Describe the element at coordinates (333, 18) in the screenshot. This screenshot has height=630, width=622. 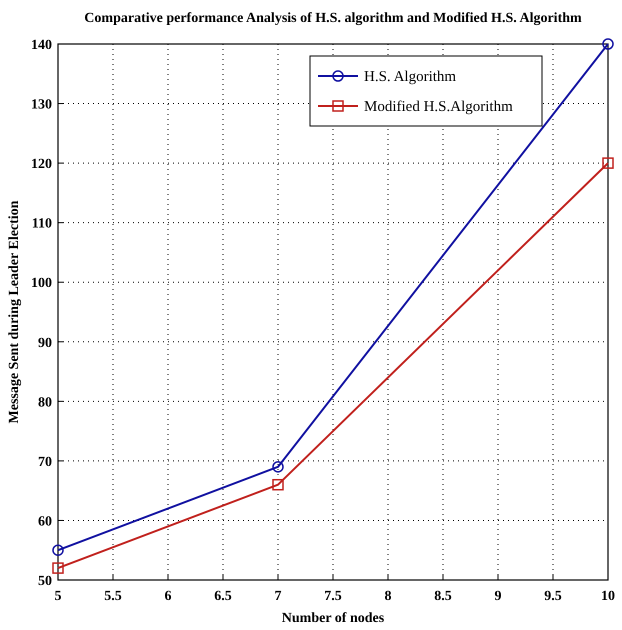
I see `chart-title: Comparative performance Analysis of H.S. algorithm and Modified H.S. Algorithm` at that location.